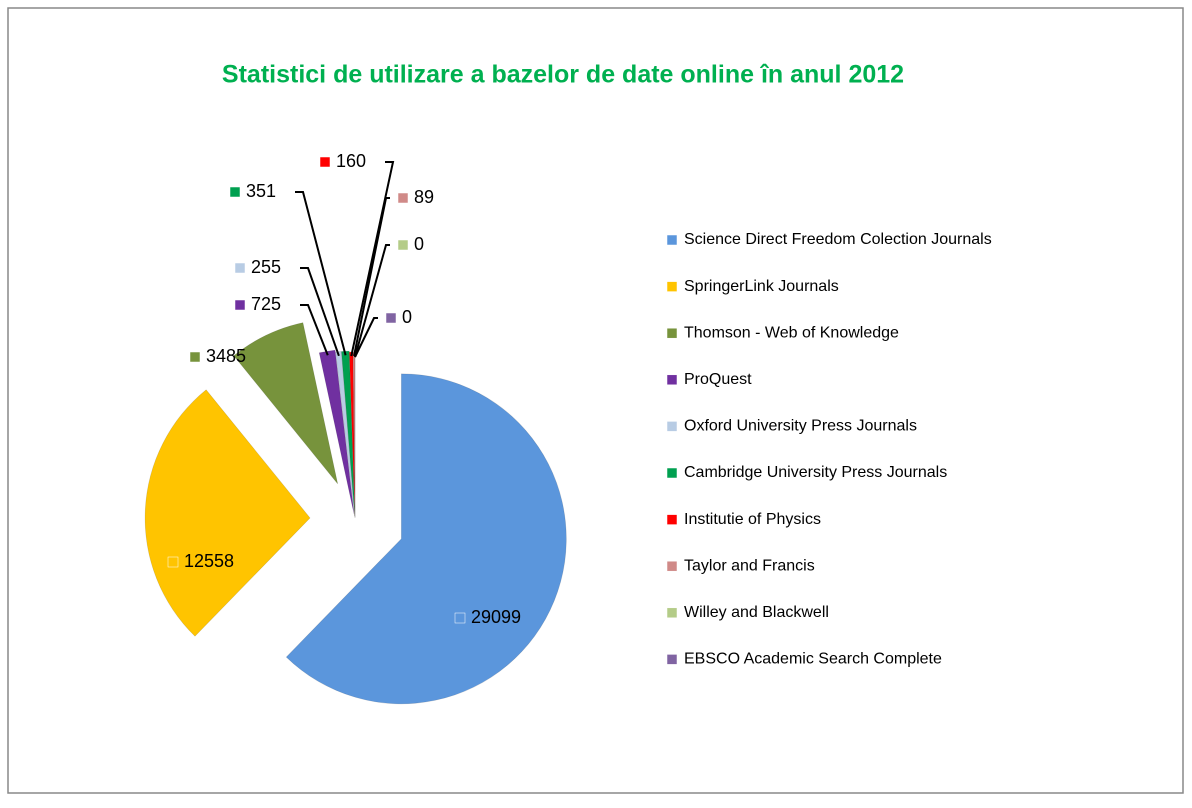 The height and width of the screenshot is (808, 1192). Describe the element at coordinates (261, 191) in the screenshot. I see `data-label: 351` at that location.